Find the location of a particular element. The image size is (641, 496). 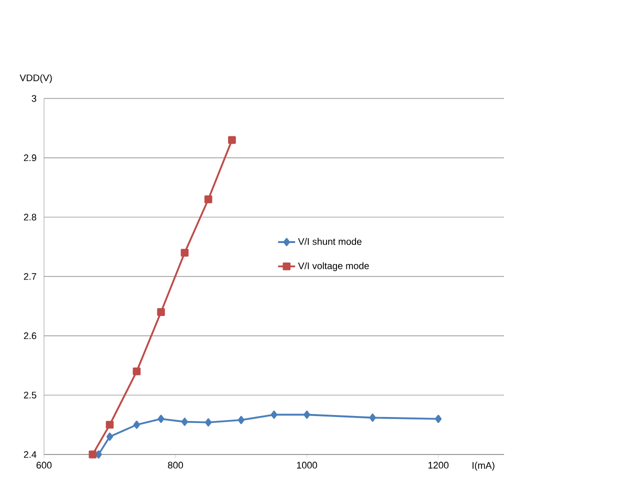

y-tick-label: 2.4 is located at coordinates (30, 454).